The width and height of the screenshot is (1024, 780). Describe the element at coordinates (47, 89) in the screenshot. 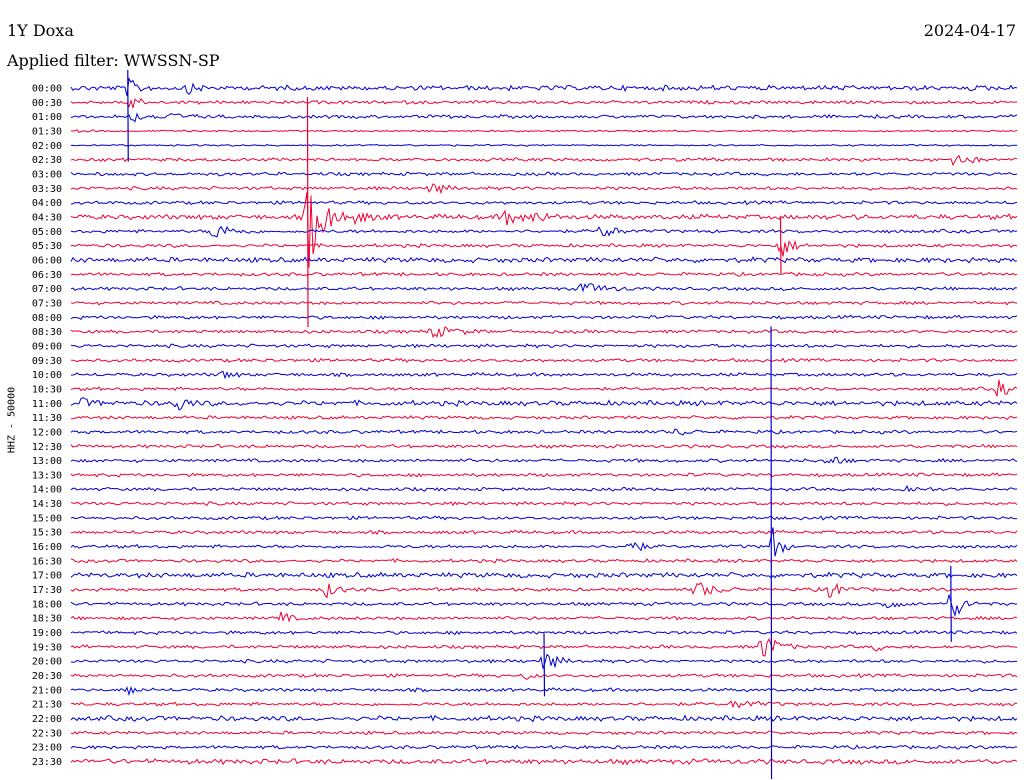

I see `row-time-label: 00:00` at that location.